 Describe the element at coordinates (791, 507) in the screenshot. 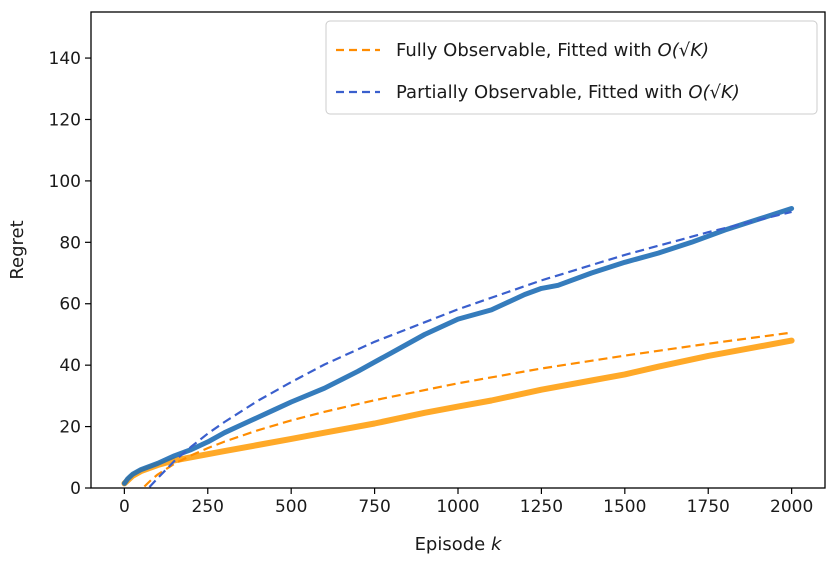

I see `x-tick-label: 2000` at that location.